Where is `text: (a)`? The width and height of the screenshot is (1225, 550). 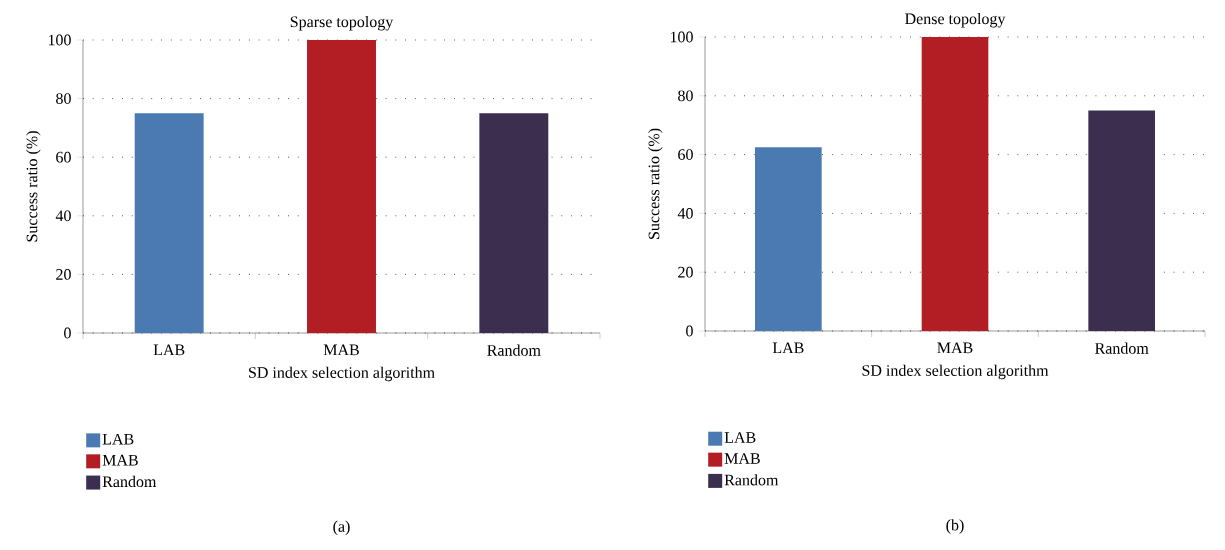 text: (a) is located at coordinates (341, 528).